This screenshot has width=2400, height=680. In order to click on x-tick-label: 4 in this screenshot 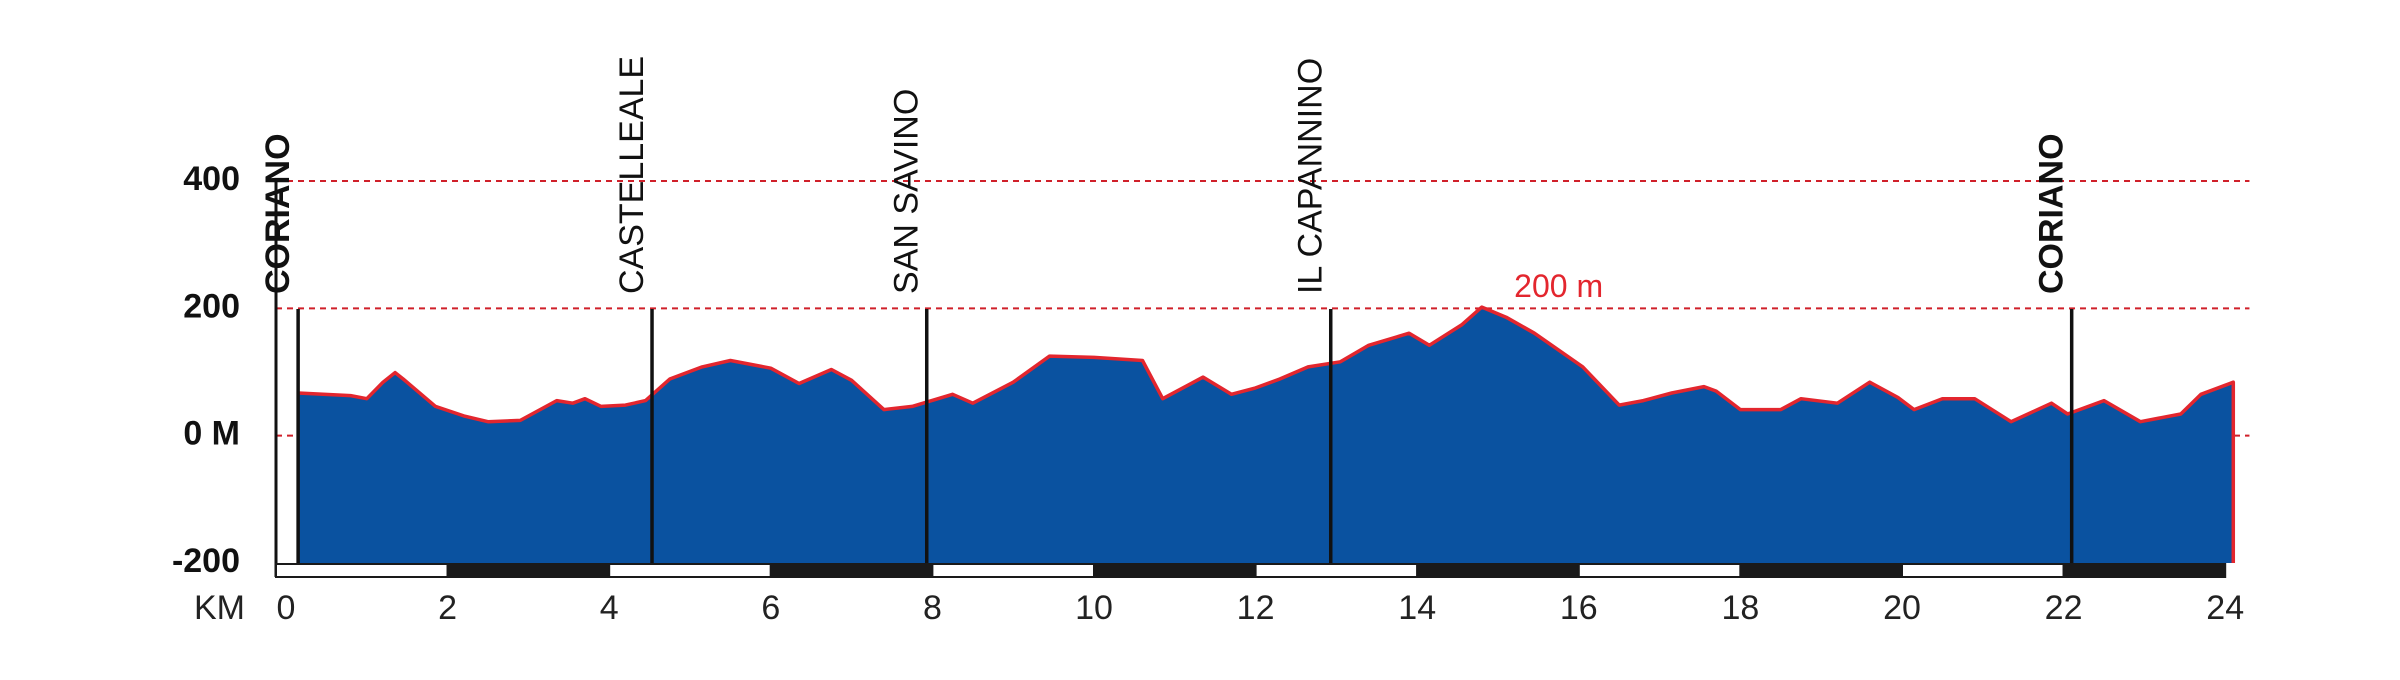, I will do `click(609, 608)`.